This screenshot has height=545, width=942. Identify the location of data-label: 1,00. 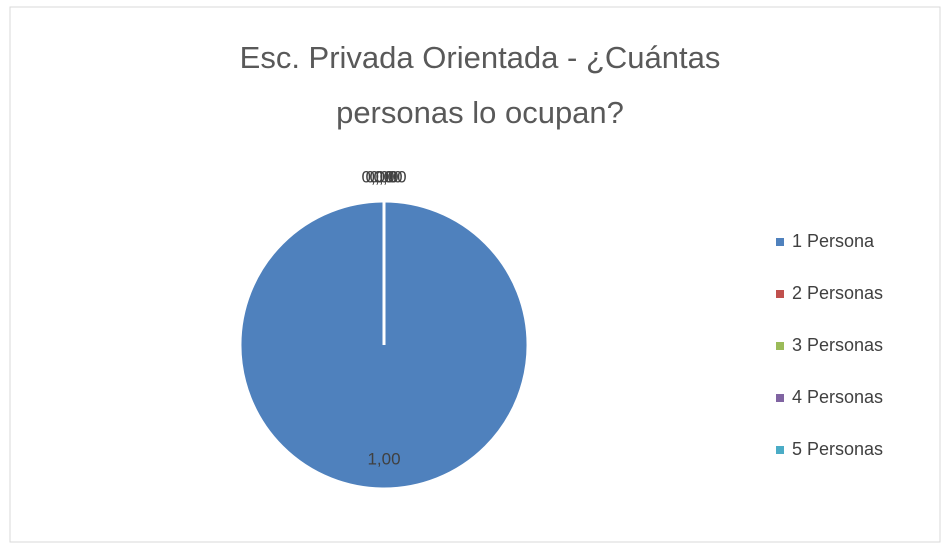
(383, 459).